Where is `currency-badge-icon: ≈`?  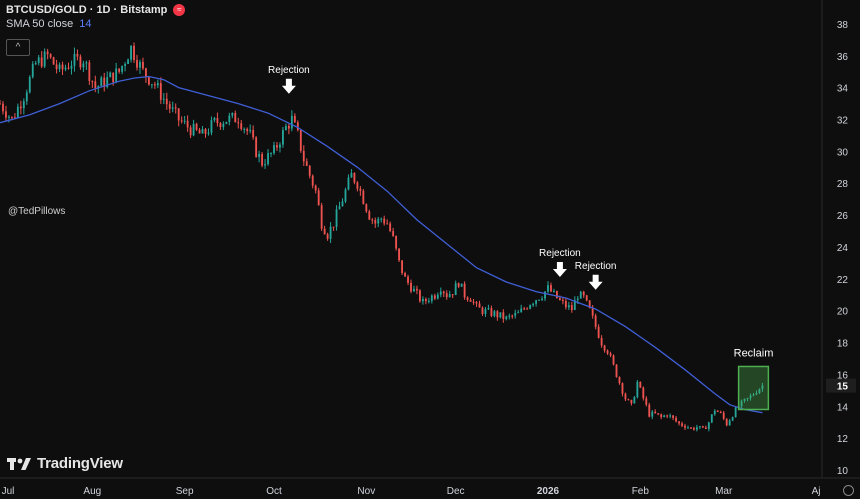 currency-badge-icon: ≈ is located at coordinates (179, 10).